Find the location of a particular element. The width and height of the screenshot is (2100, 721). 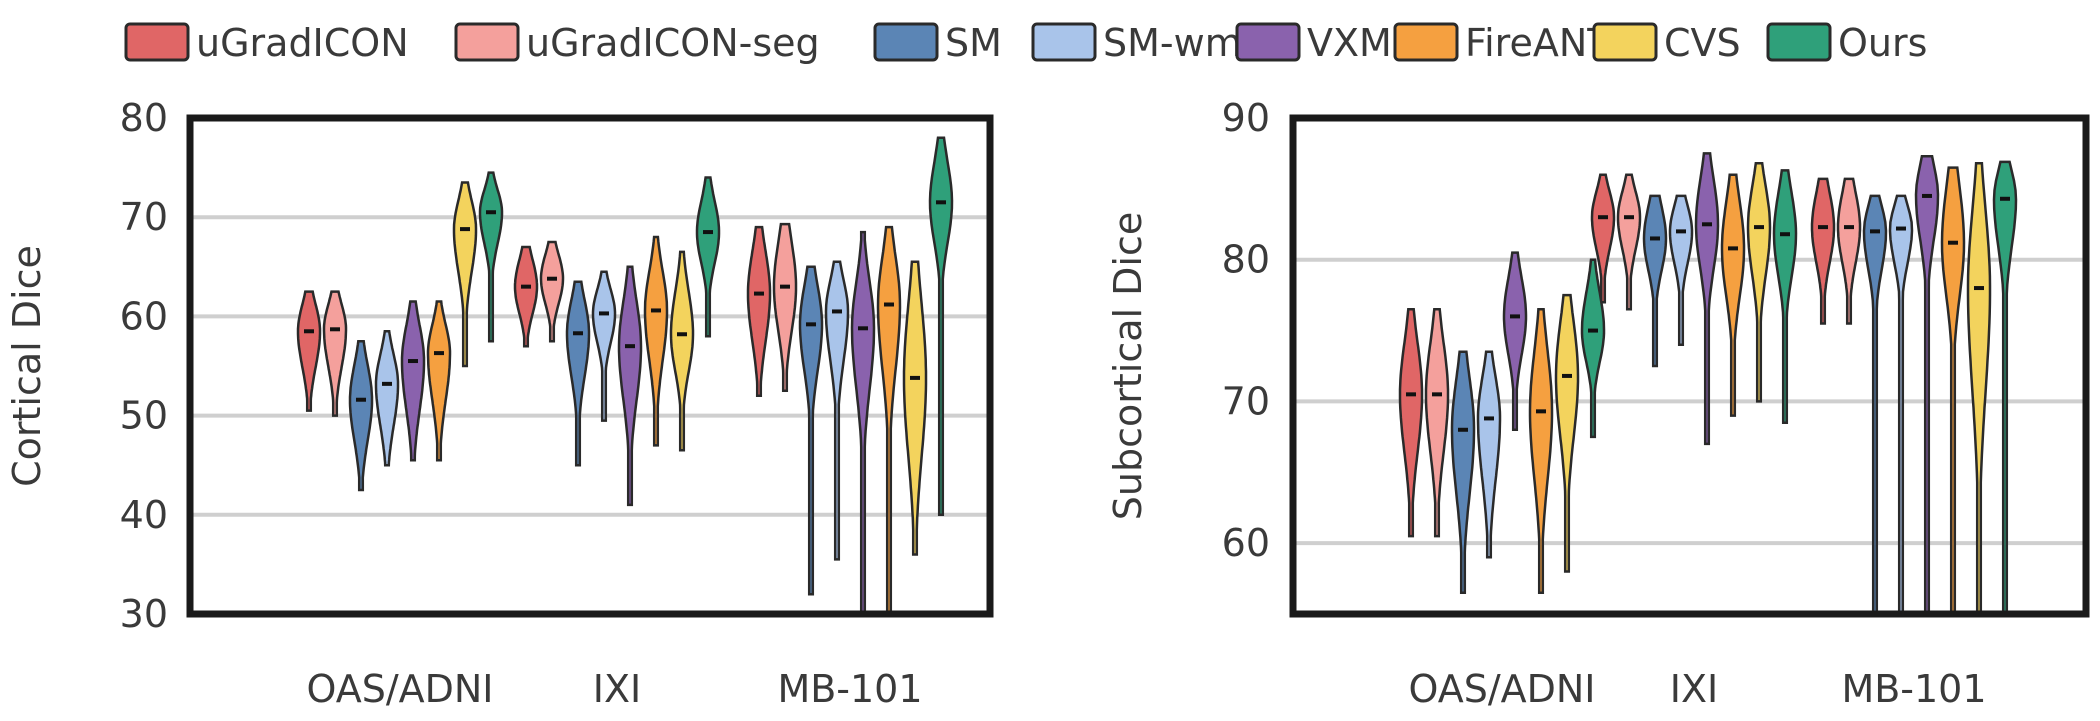

y-tick-label: 90 is located at coordinates (1246, 118).